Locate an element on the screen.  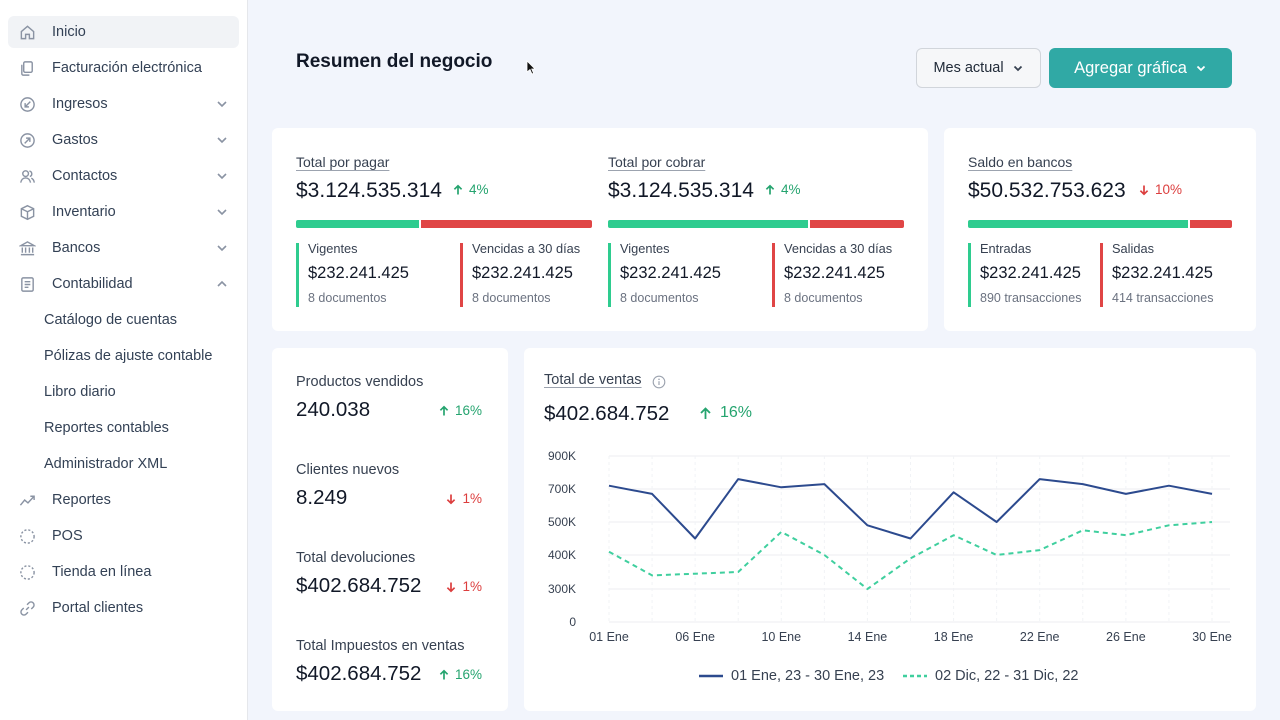
por_pagar-trend: 4% is located at coordinates (470, 189).